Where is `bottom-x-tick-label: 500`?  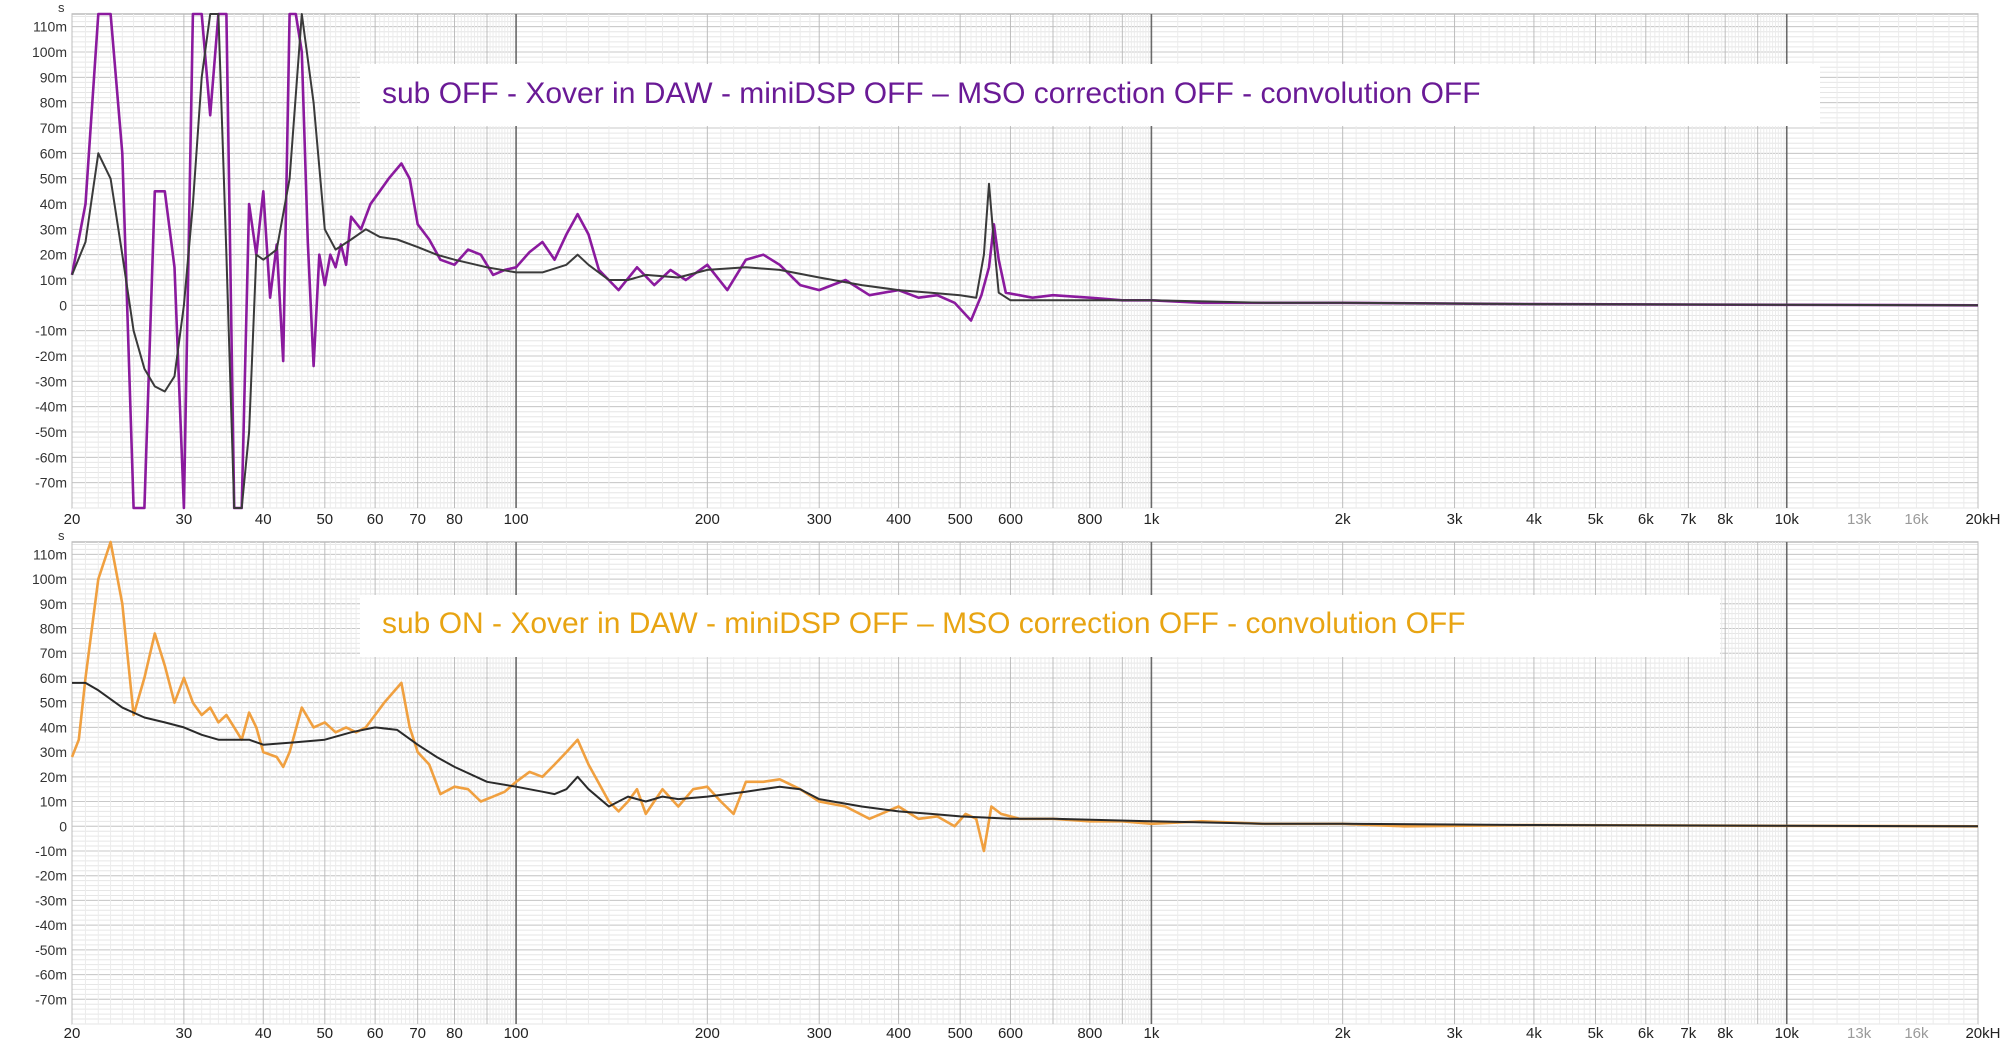 bottom-x-tick-label: 500 is located at coordinates (960, 1033).